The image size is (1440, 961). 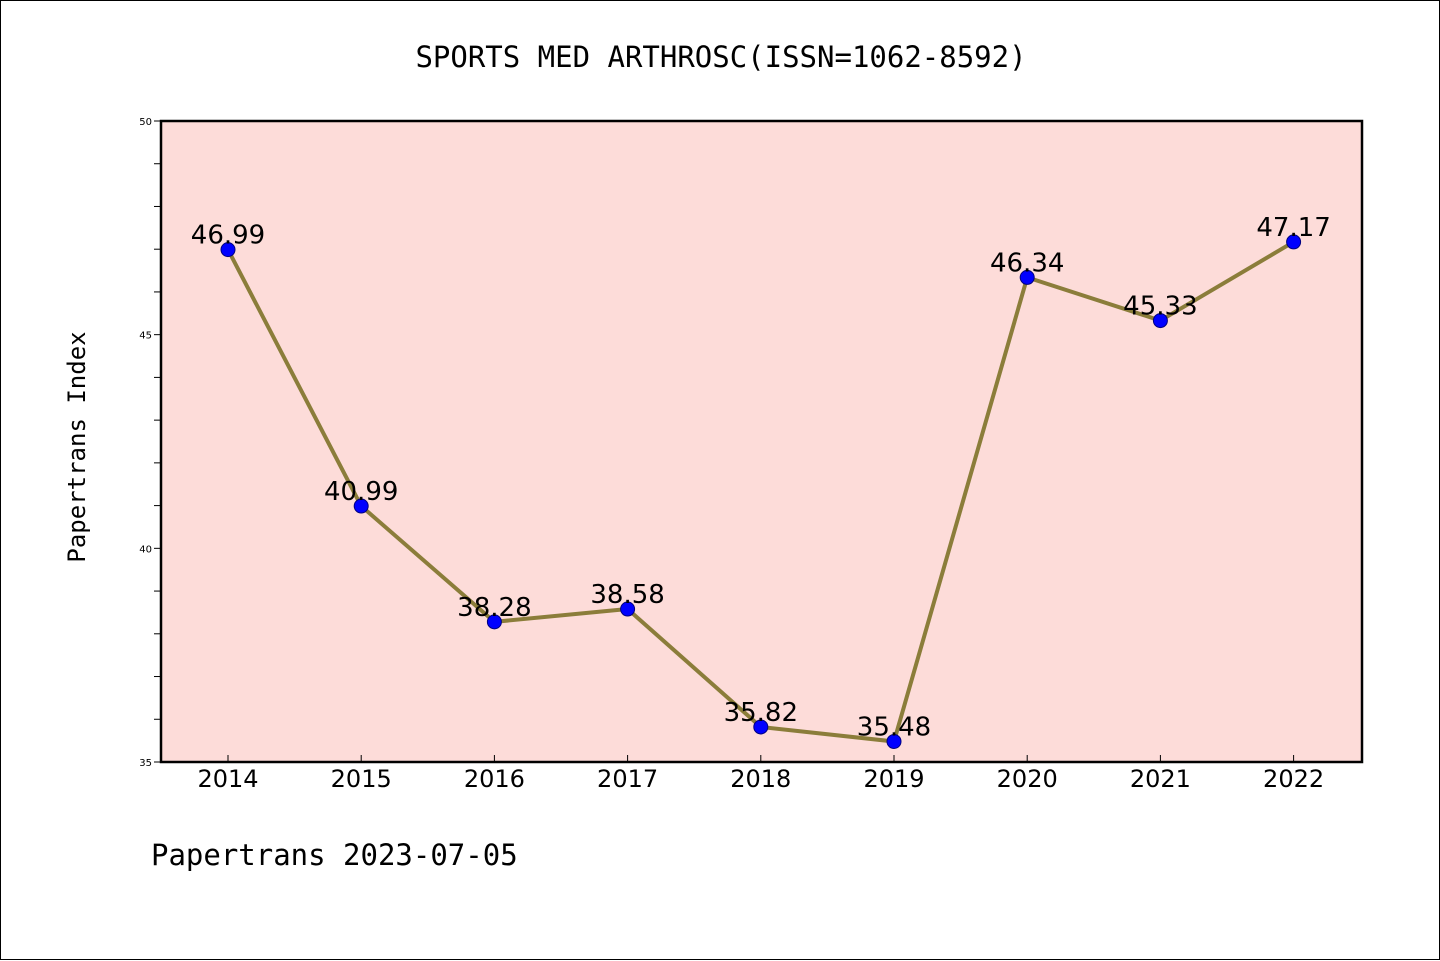 What do you see at coordinates (894, 727) in the screenshot?
I see `data-label: 35.48` at bounding box center [894, 727].